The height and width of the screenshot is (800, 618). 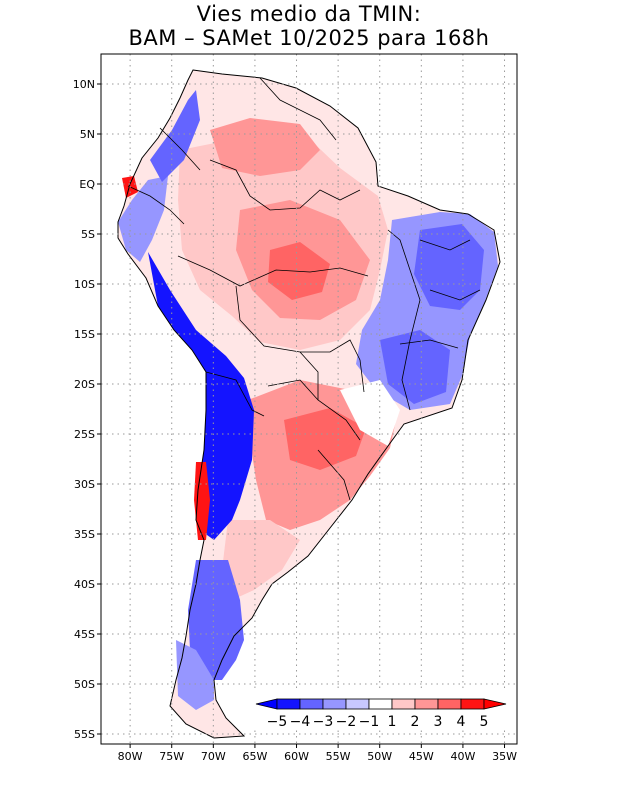 I want to click on warm-bias-patagonia, so click(x=261, y=560).